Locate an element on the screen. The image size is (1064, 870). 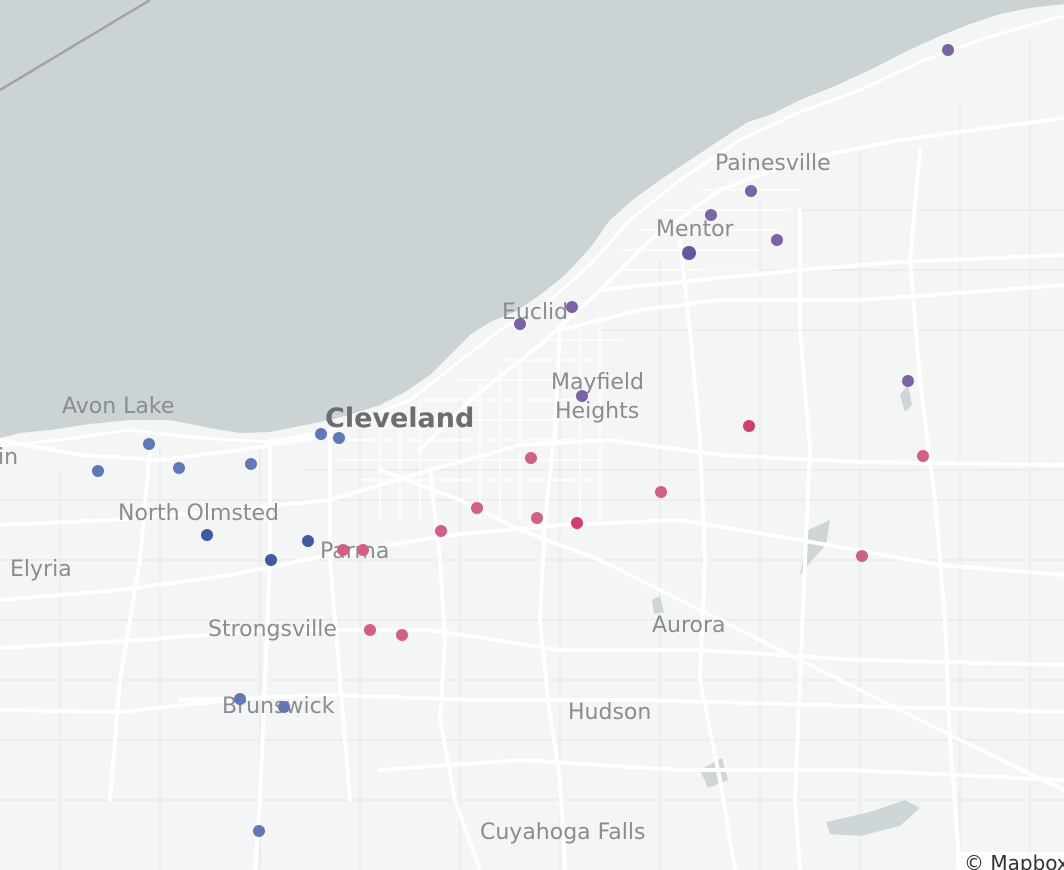
place-label: Cuyahoga Falls is located at coordinates (562, 832).